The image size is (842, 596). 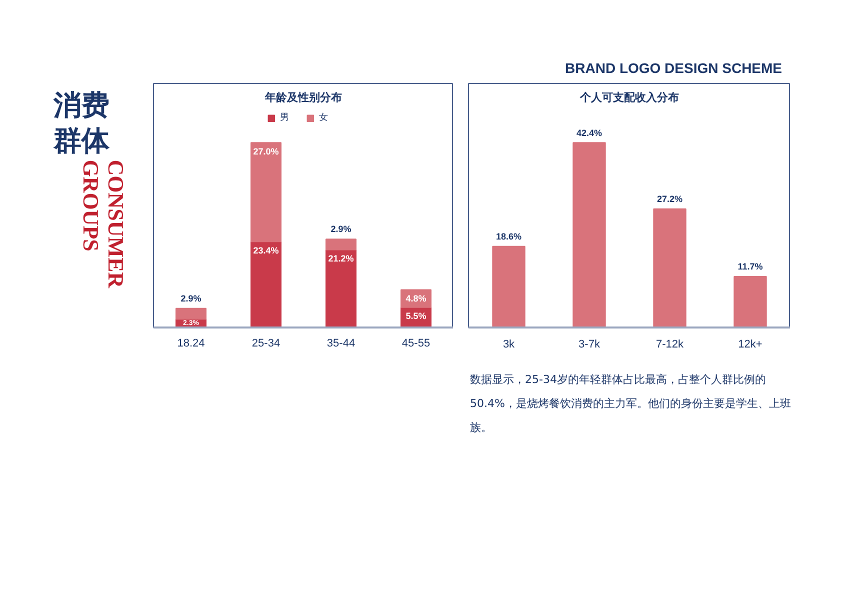 What do you see at coordinates (303, 97) in the screenshot?
I see `chart-title: 年龄及性别分布` at bounding box center [303, 97].